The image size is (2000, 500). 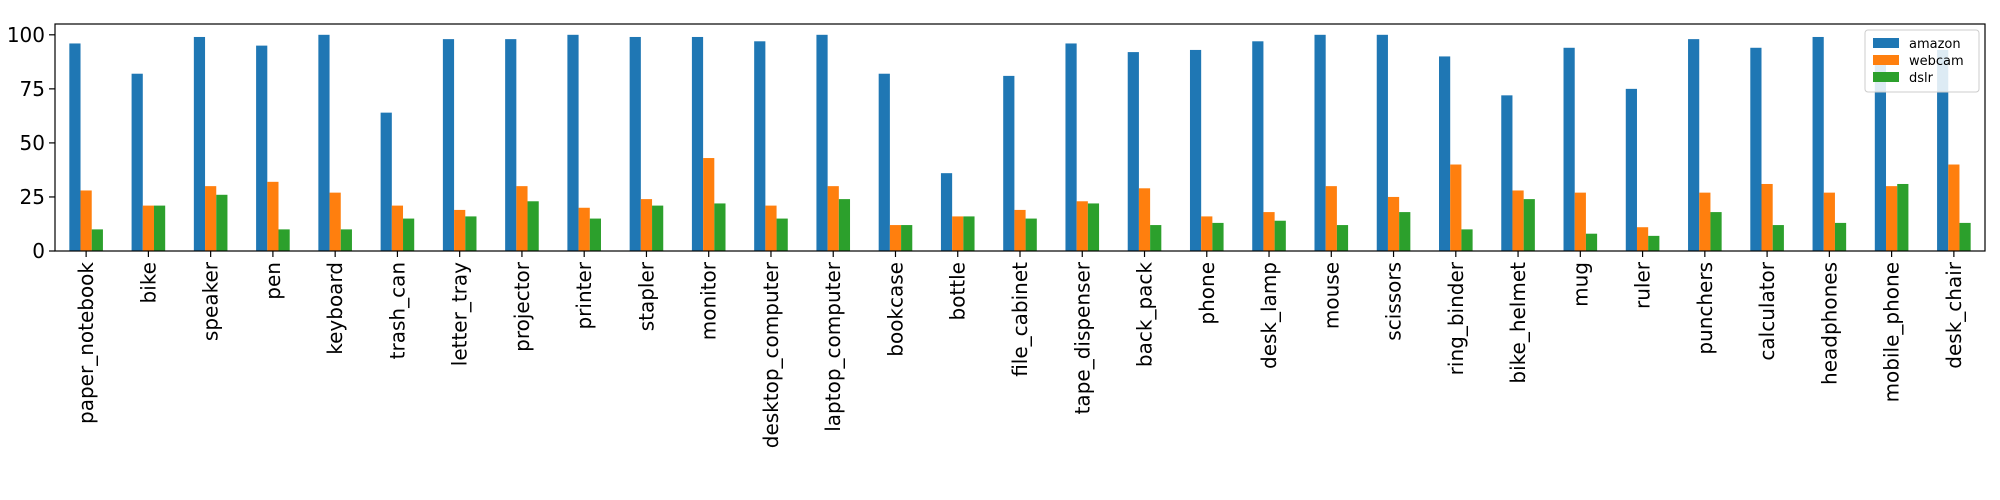 What do you see at coordinates (1342, 238) in the screenshot?
I see `bar-dslr-mouse` at bounding box center [1342, 238].